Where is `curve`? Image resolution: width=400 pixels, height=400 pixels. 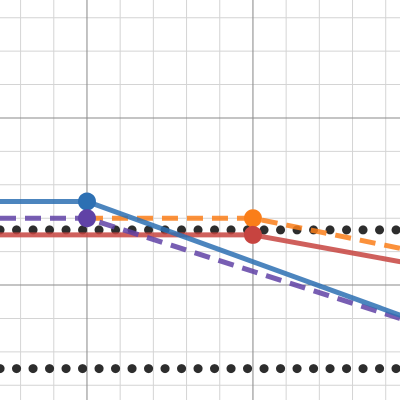
curve is located at coordinates (200, 248).